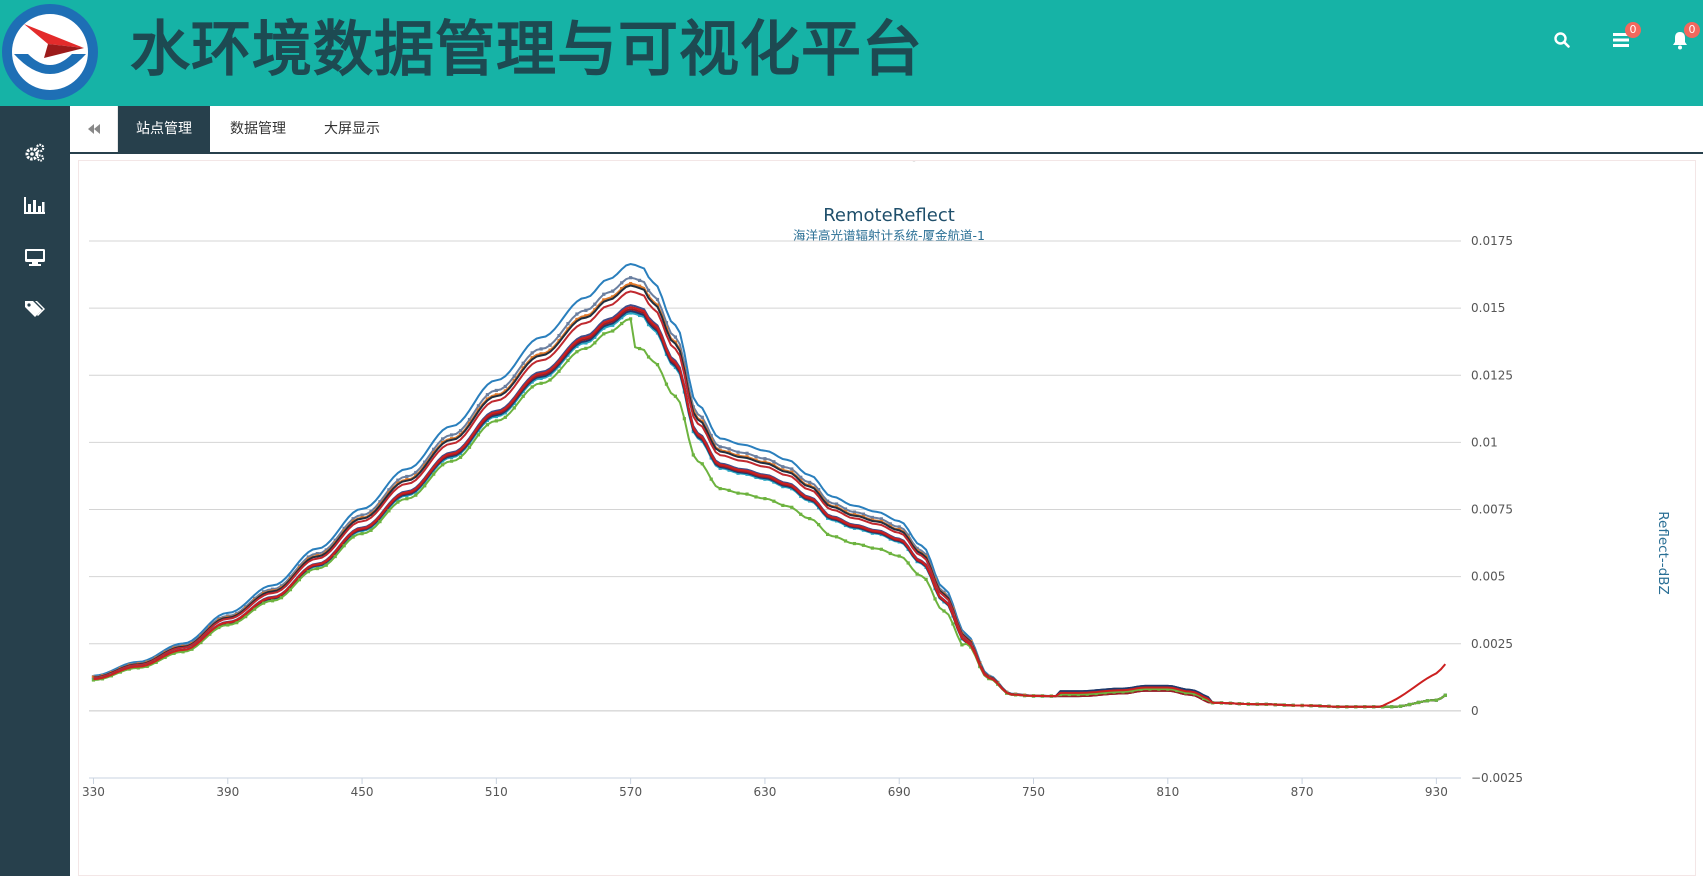 The height and width of the screenshot is (876, 1703). What do you see at coordinates (35, 153) in the screenshot?
I see `sidebar-item-settings` at bounding box center [35, 153].